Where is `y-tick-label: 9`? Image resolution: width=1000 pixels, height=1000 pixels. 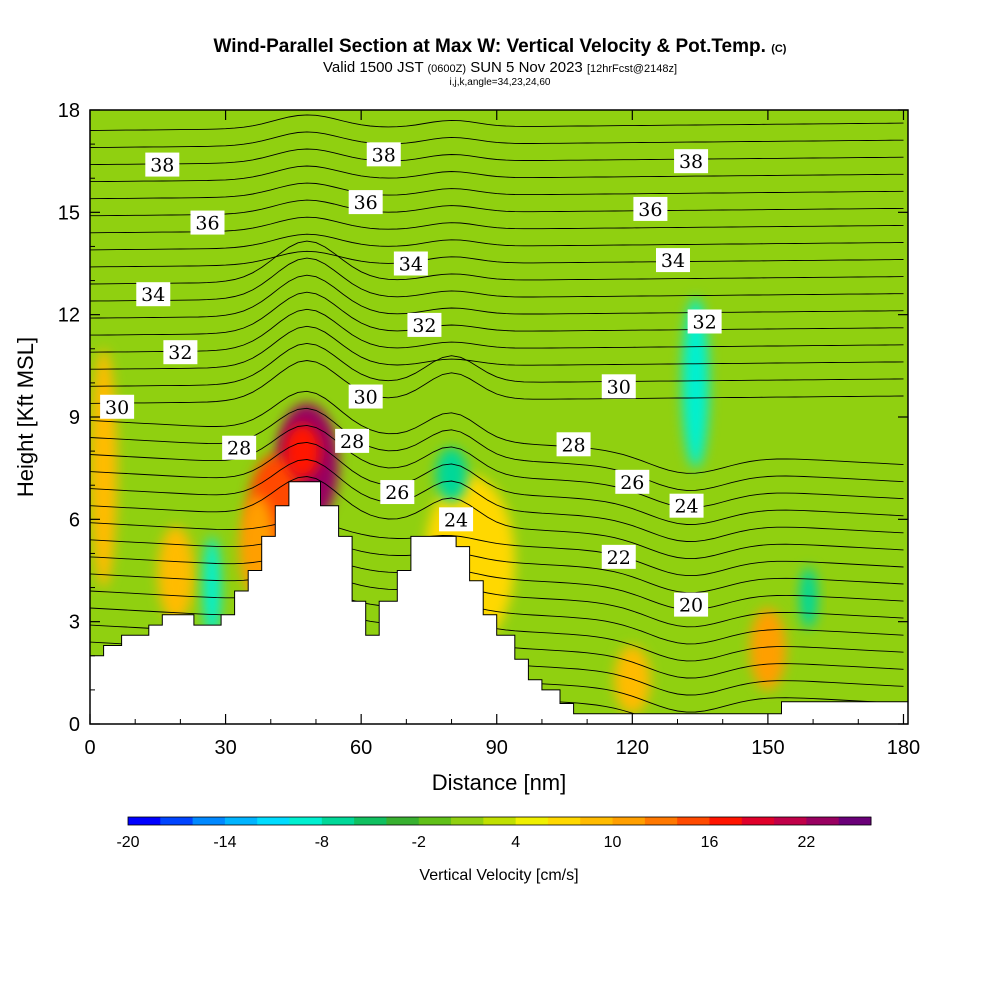
y-tick-label: 9 is located at coordinates (74, 418).